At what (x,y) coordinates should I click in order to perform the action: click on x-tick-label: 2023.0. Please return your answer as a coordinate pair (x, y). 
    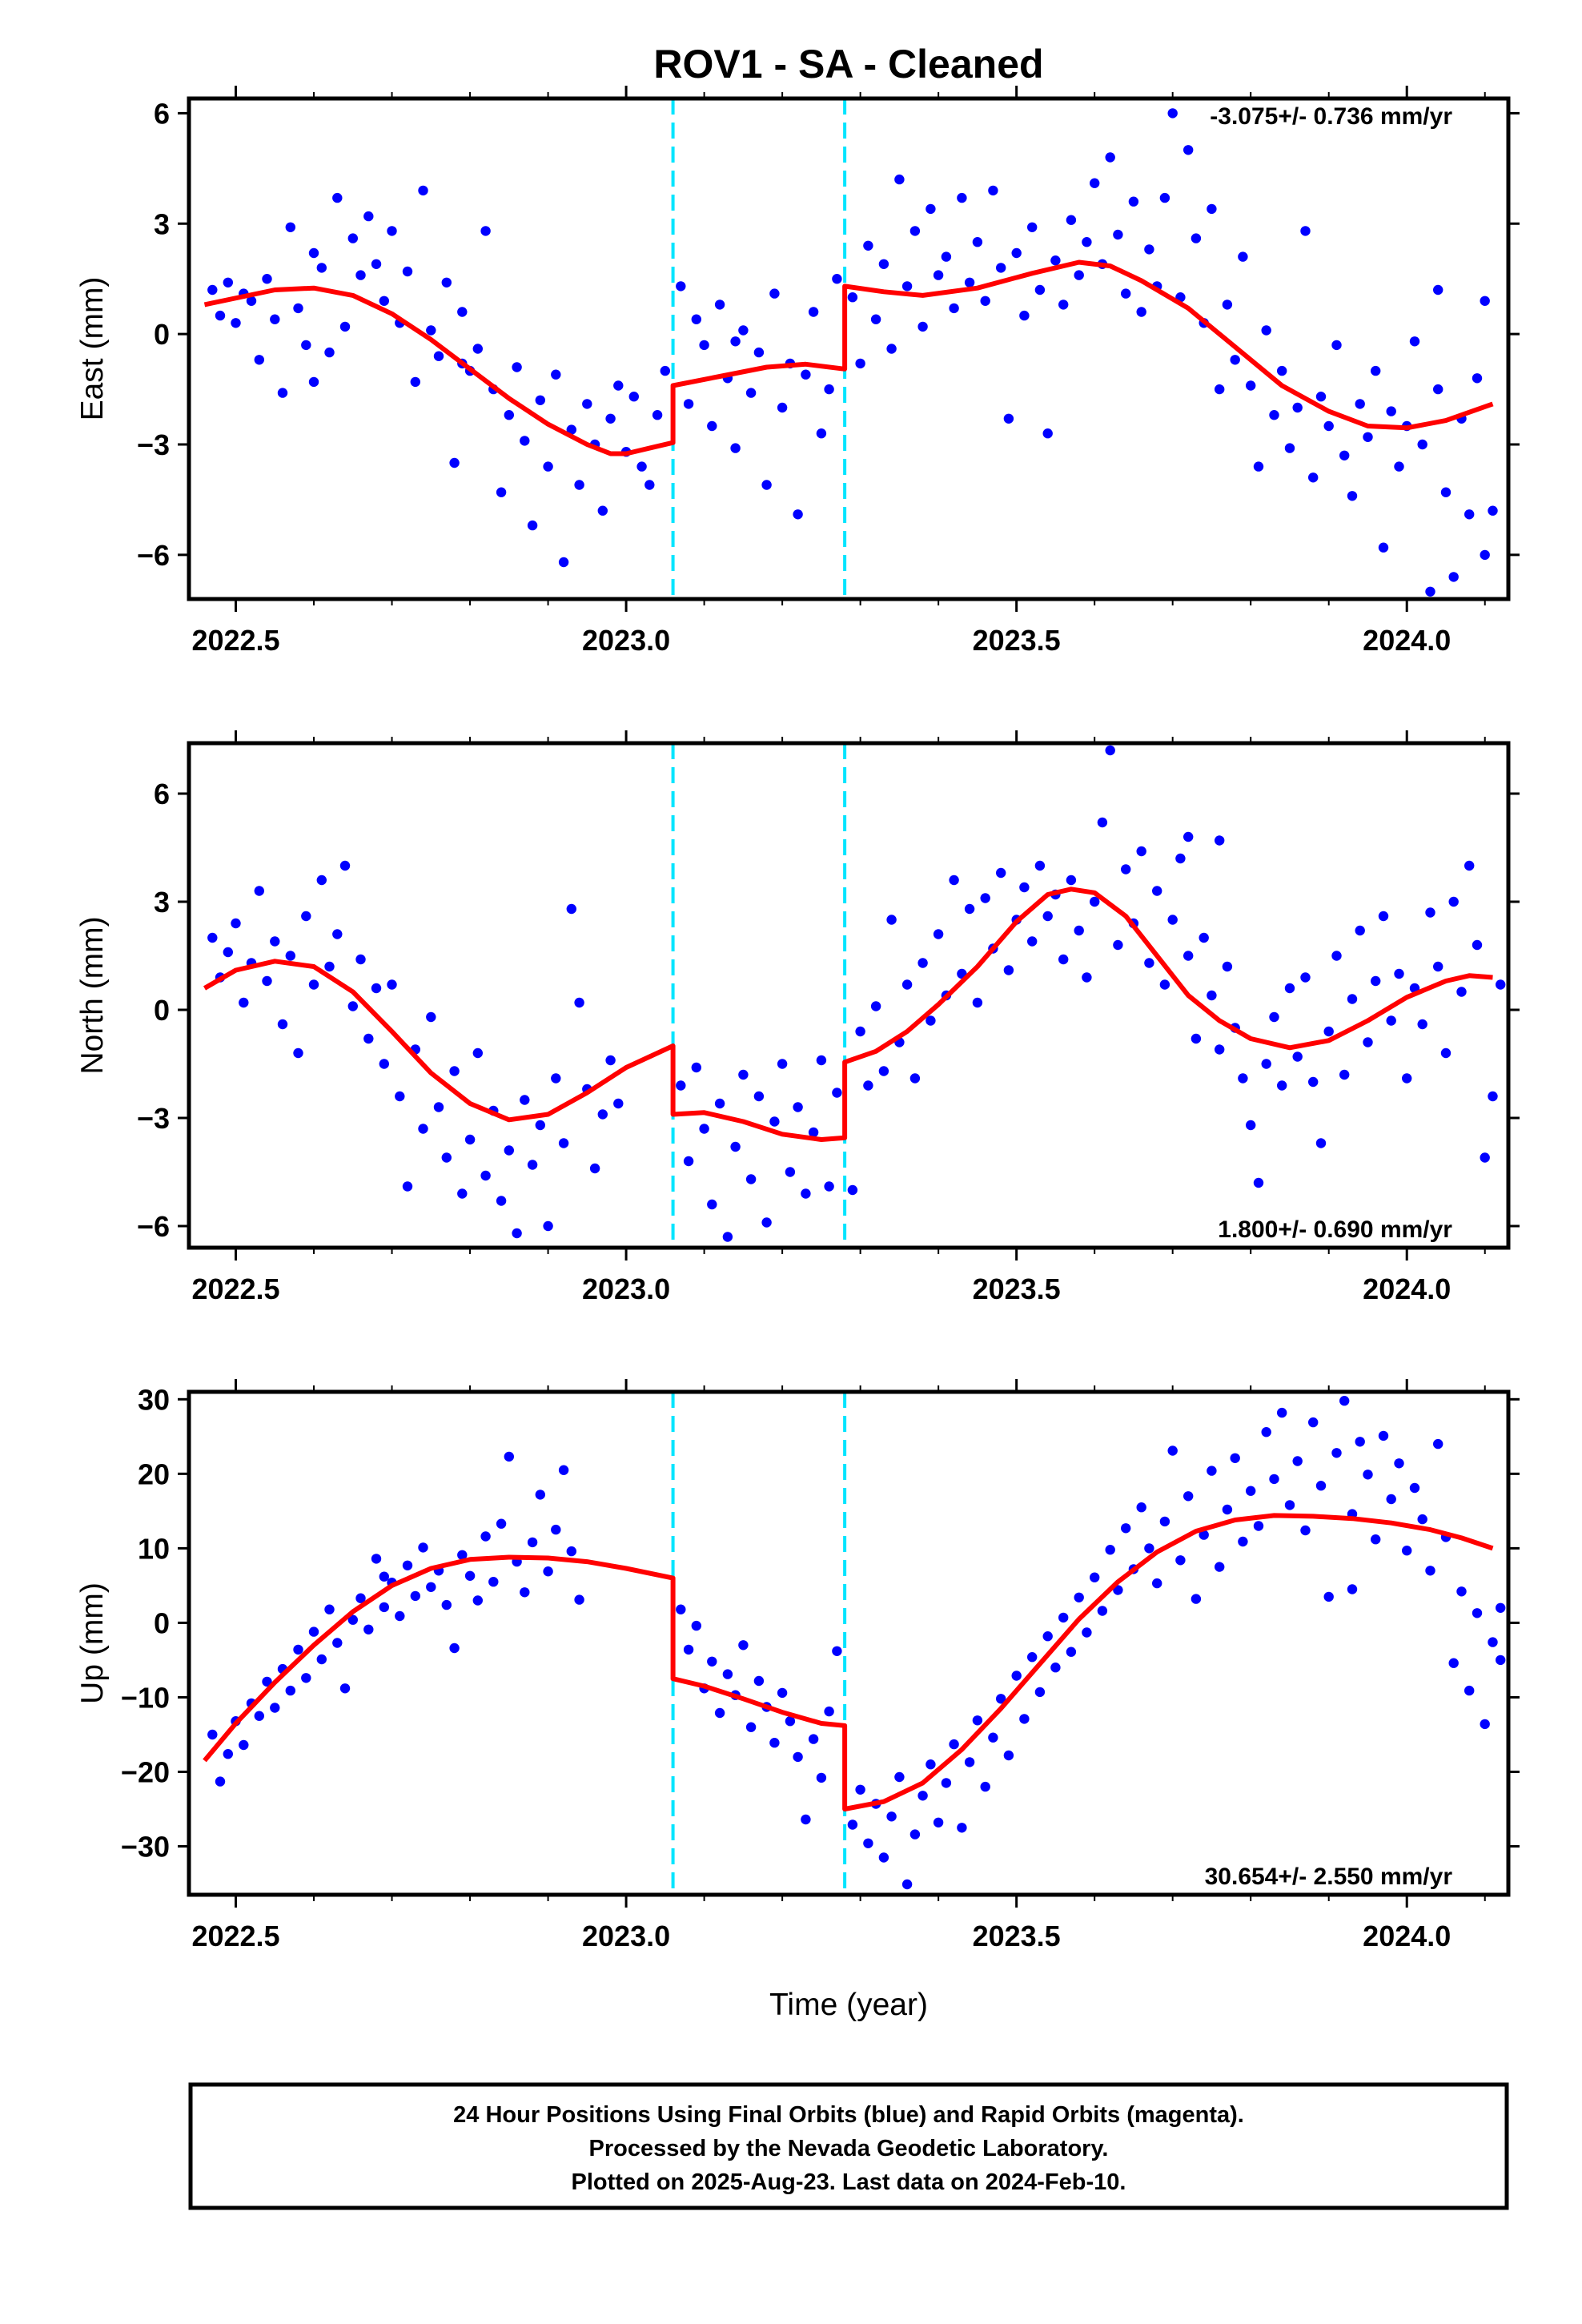
    Looking at the image, I should click on (626, 1936).